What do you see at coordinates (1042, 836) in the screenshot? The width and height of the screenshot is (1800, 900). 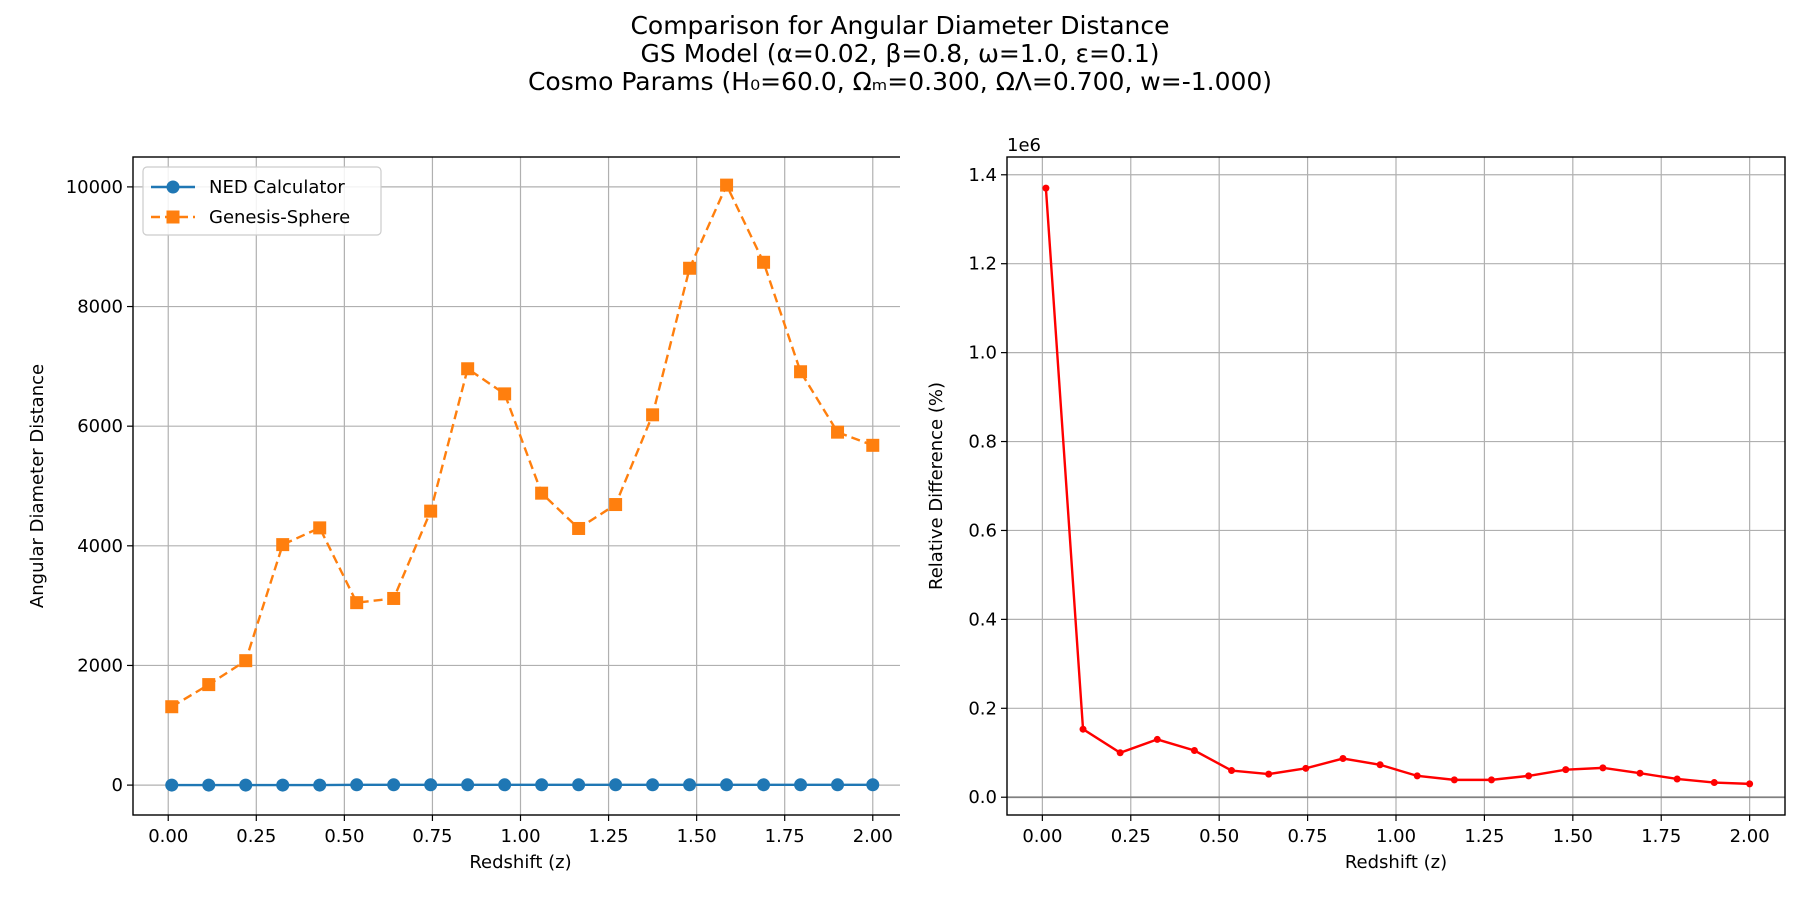 I see `chart-right-xtick-label: 0.00` at bounding box center [1042, 836].